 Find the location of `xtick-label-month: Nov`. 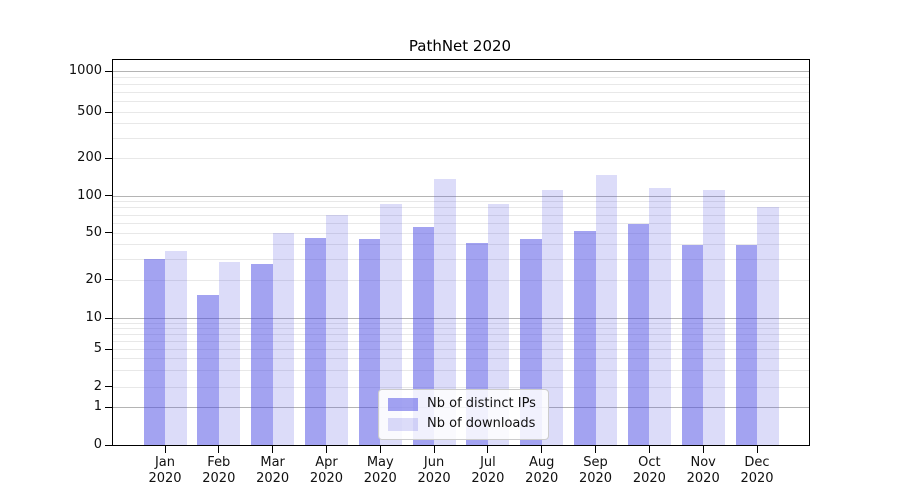

xtick-label-month: Nov is located at coordinates (703, 462).